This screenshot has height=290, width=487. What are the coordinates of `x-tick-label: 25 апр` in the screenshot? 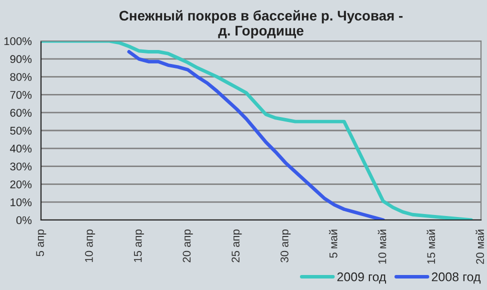 It's located at (237, 245).